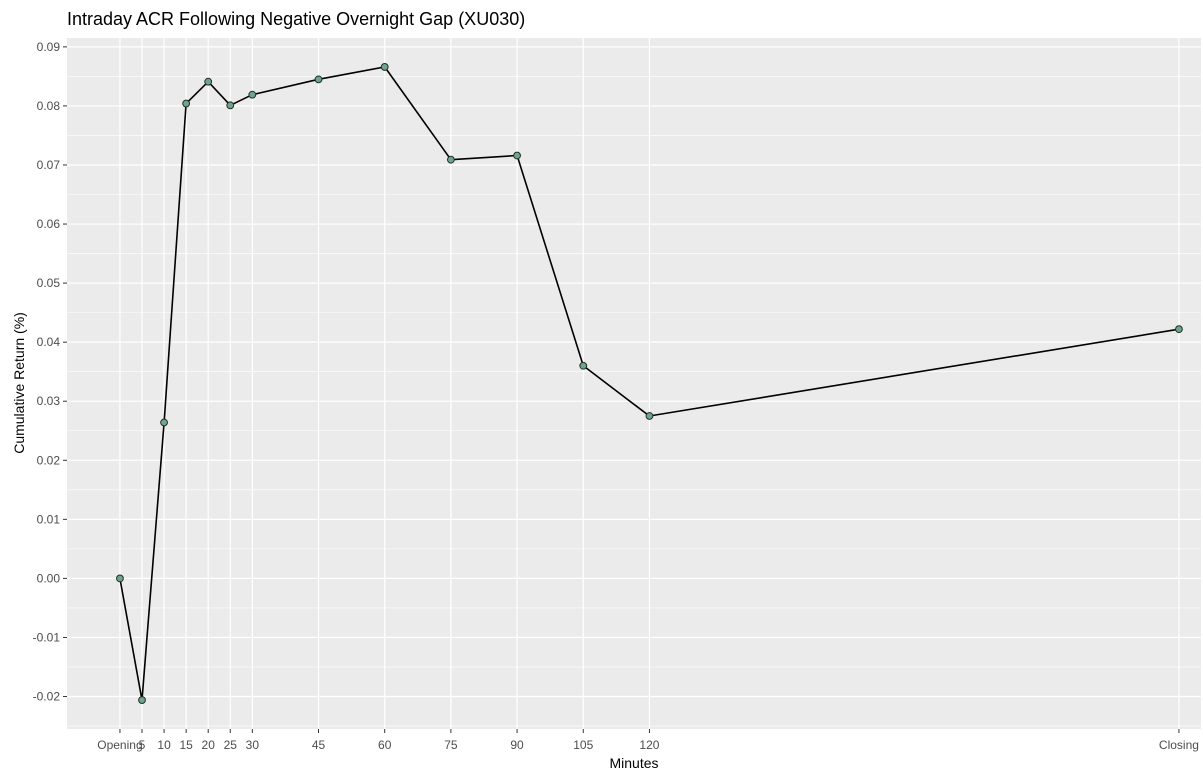 The image size is (1203, 775). I want to click on y-tick-label: 0.07, so click(49, 165).